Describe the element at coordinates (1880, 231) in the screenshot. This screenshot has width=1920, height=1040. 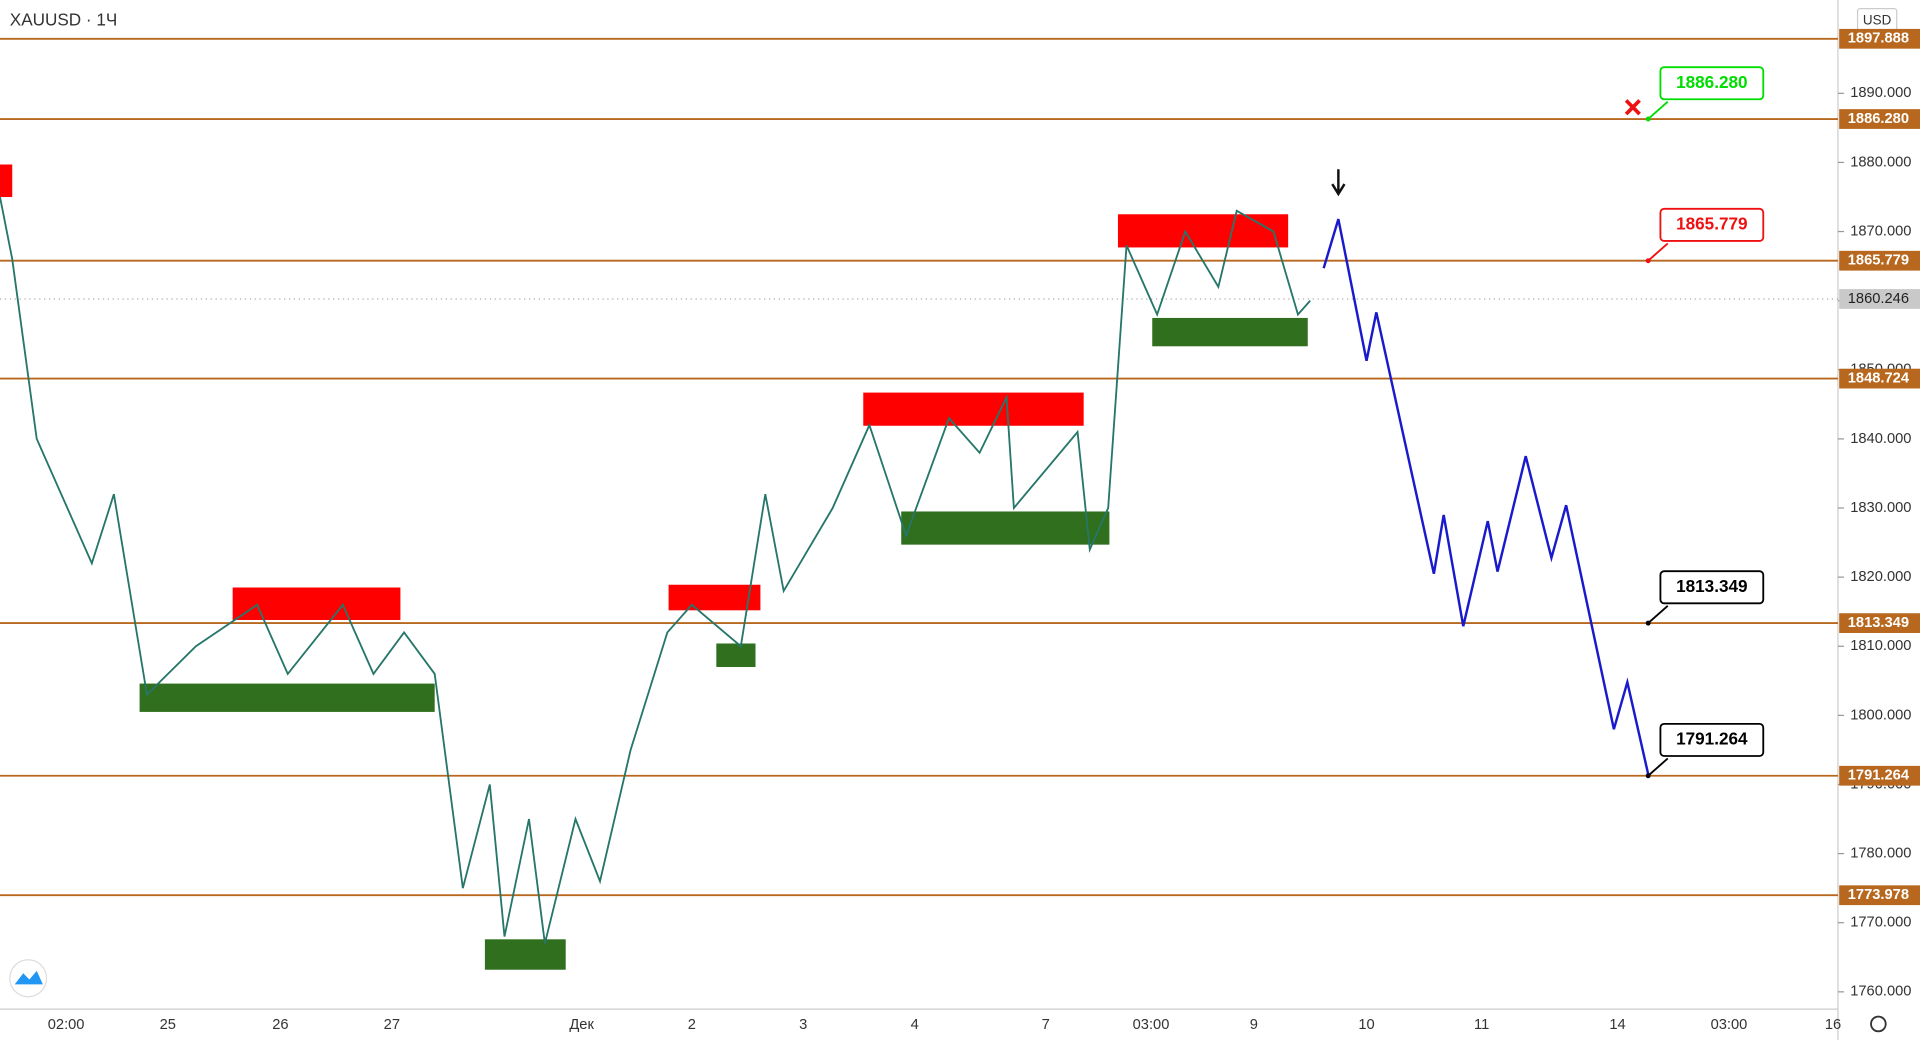
I see `y-tick-label: 1870.000` at that location.